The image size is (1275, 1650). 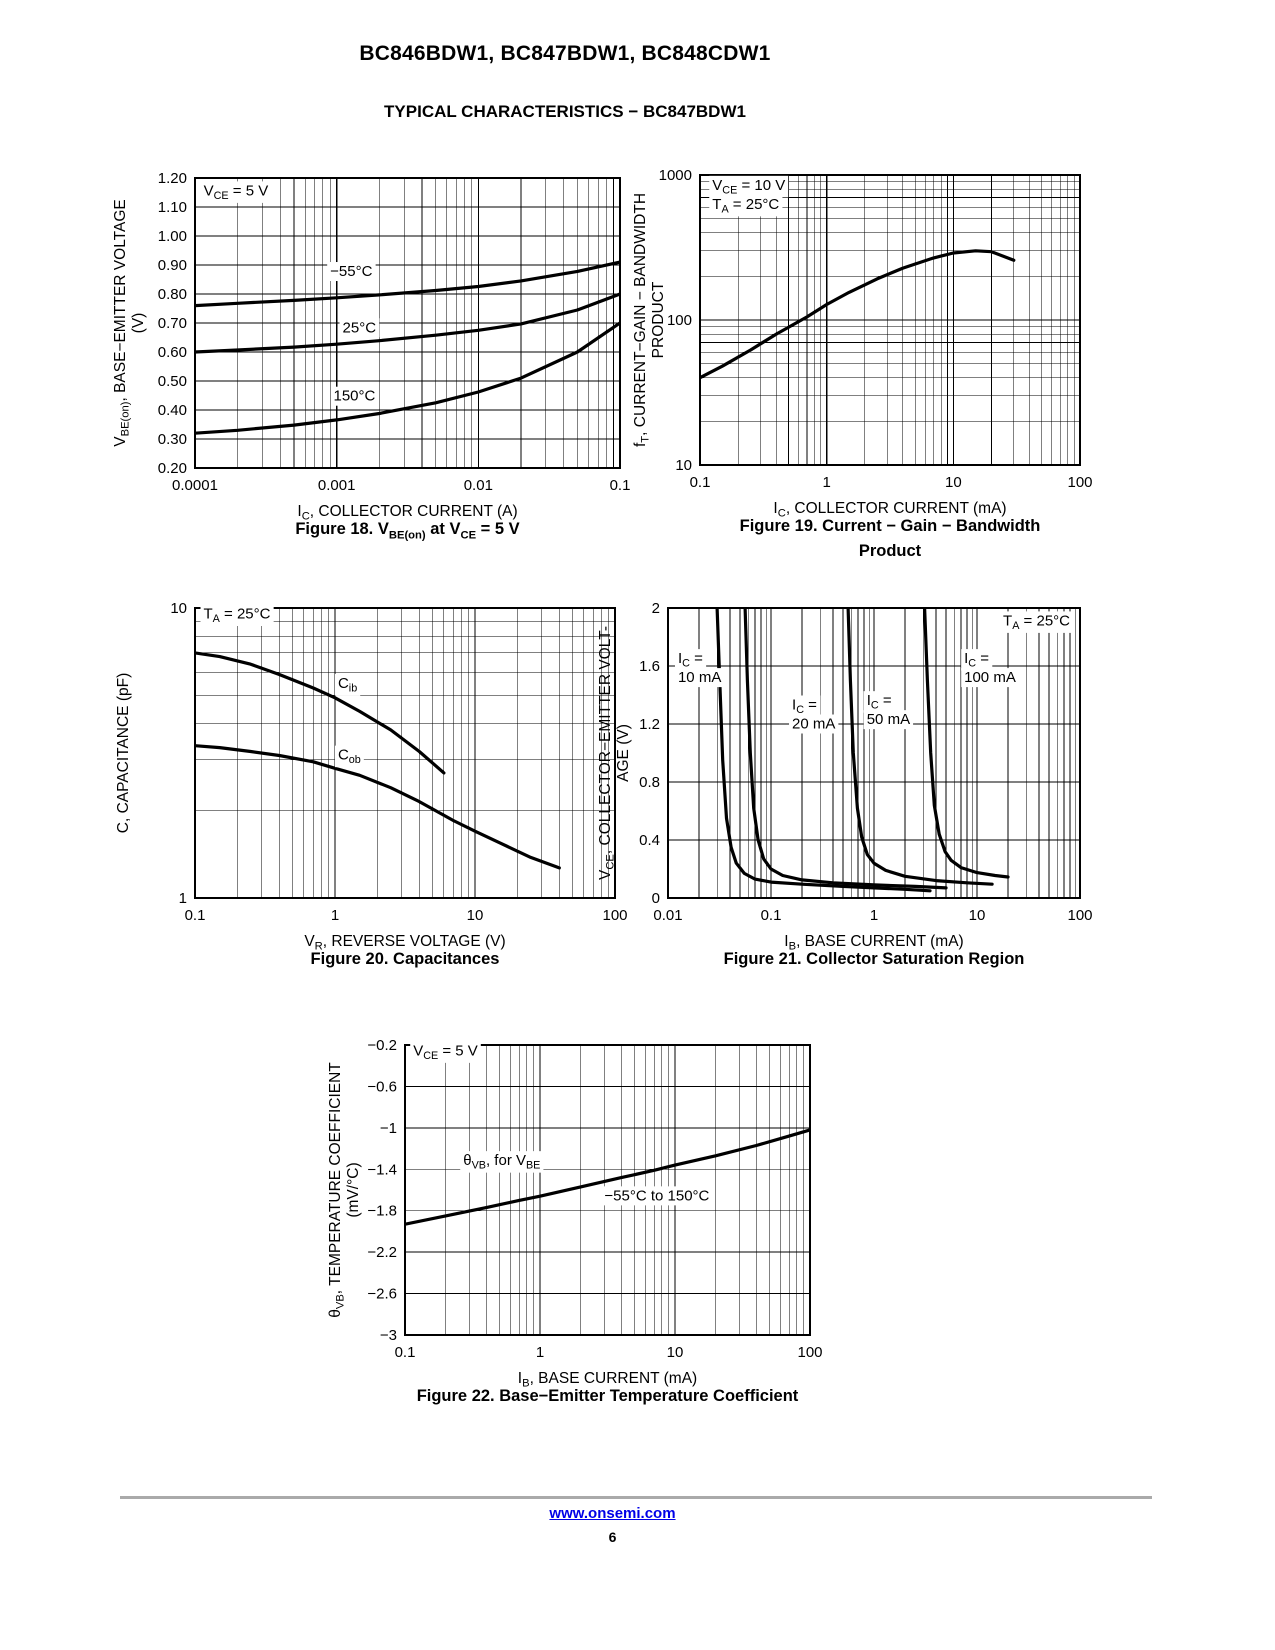 What do you see at coordinates (873, 943) in the screenshot?
I see `chart-text: IB, BASE CURRENT (mA)` at bounding box center [873, 943].